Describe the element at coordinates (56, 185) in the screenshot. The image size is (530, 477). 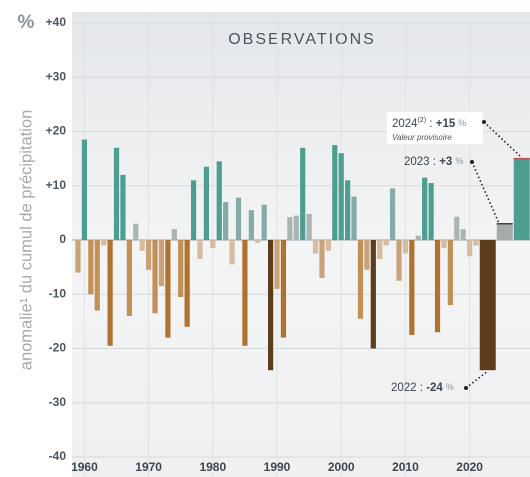
I see `y-tick-label: +10` at that location.